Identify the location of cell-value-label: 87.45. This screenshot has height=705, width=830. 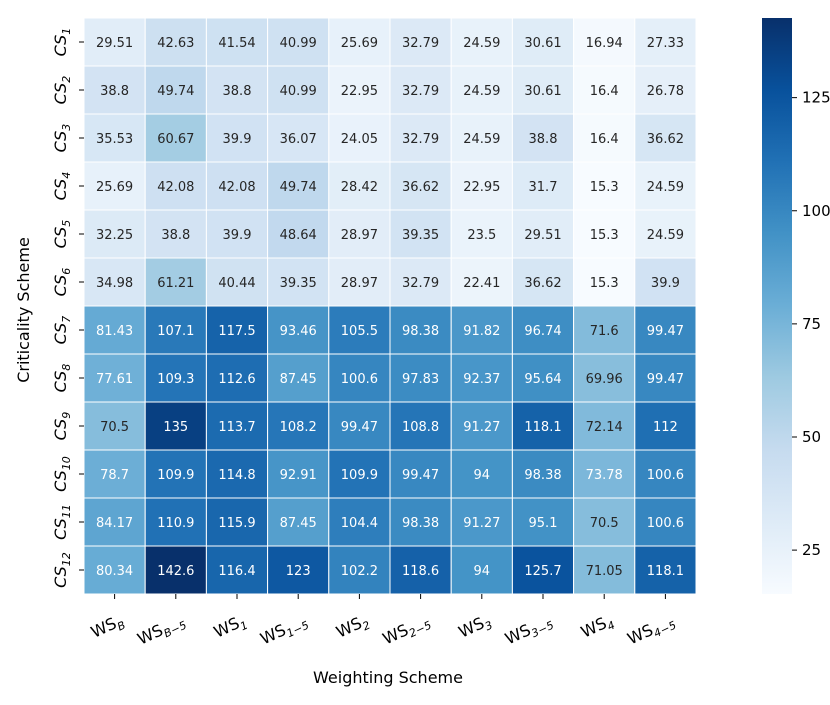
(298, 379).